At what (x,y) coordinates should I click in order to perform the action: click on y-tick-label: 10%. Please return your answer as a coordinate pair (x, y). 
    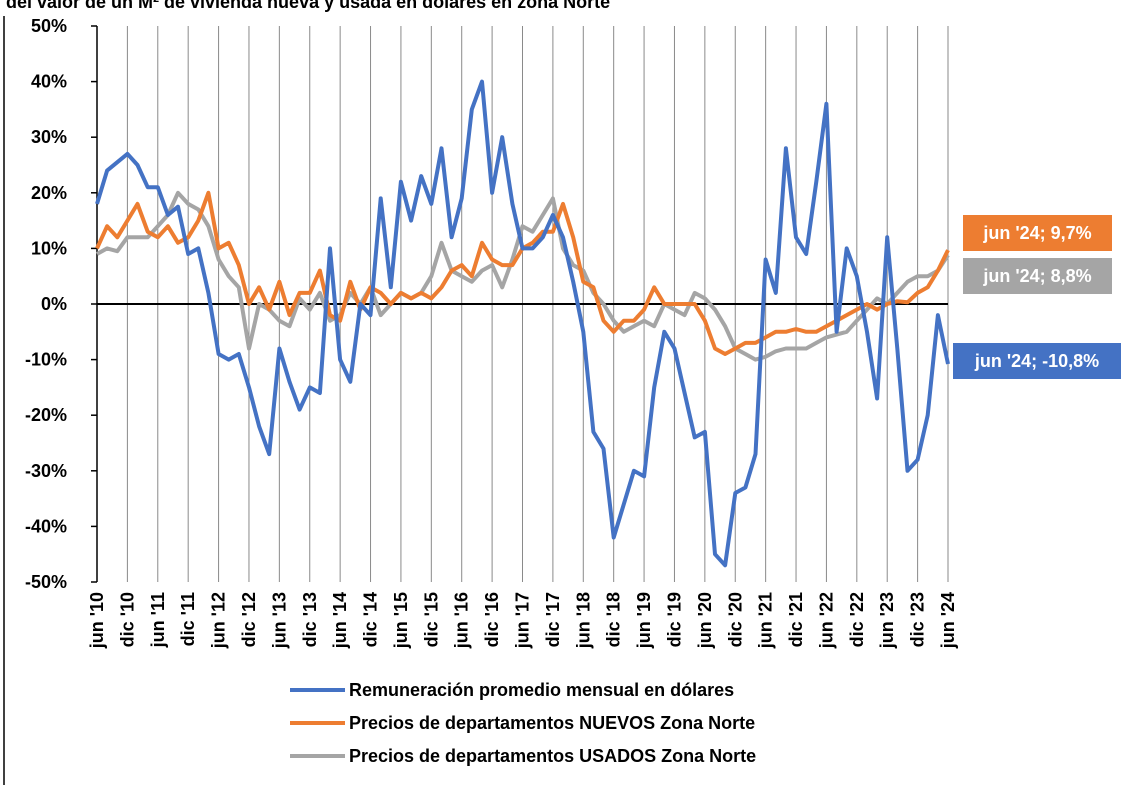
    Looking at the image, I should click on (49, 248).